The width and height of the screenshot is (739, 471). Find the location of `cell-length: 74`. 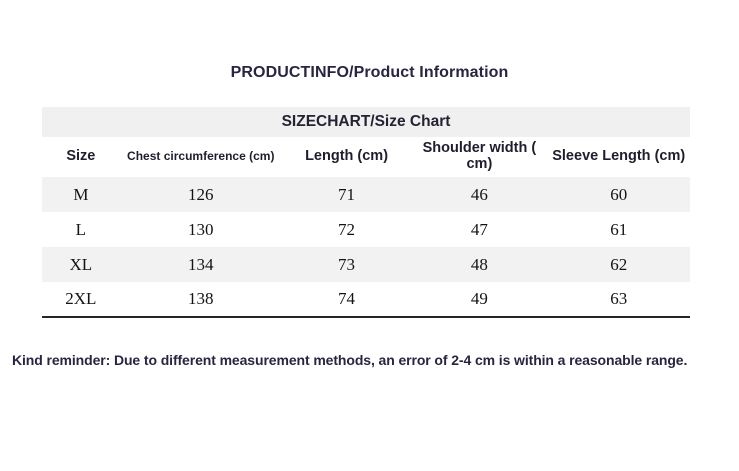

cell-length: 74 is located at coordinates (346, 299).